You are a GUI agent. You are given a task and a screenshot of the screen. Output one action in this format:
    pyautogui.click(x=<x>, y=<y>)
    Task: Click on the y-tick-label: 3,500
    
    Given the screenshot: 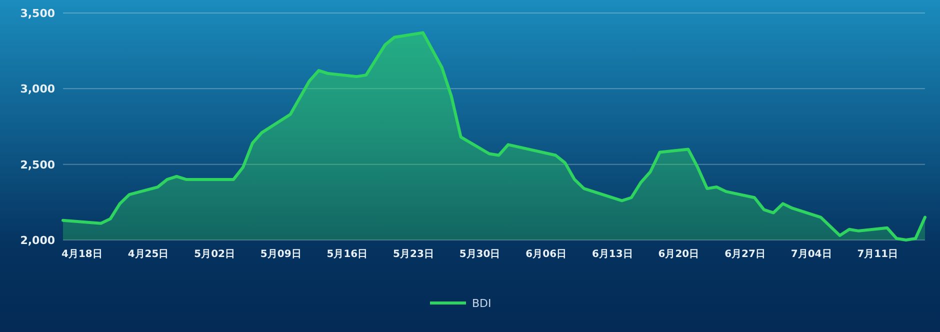 What is the action you would take?
    pyautogui.click(x=38, y=13)
    